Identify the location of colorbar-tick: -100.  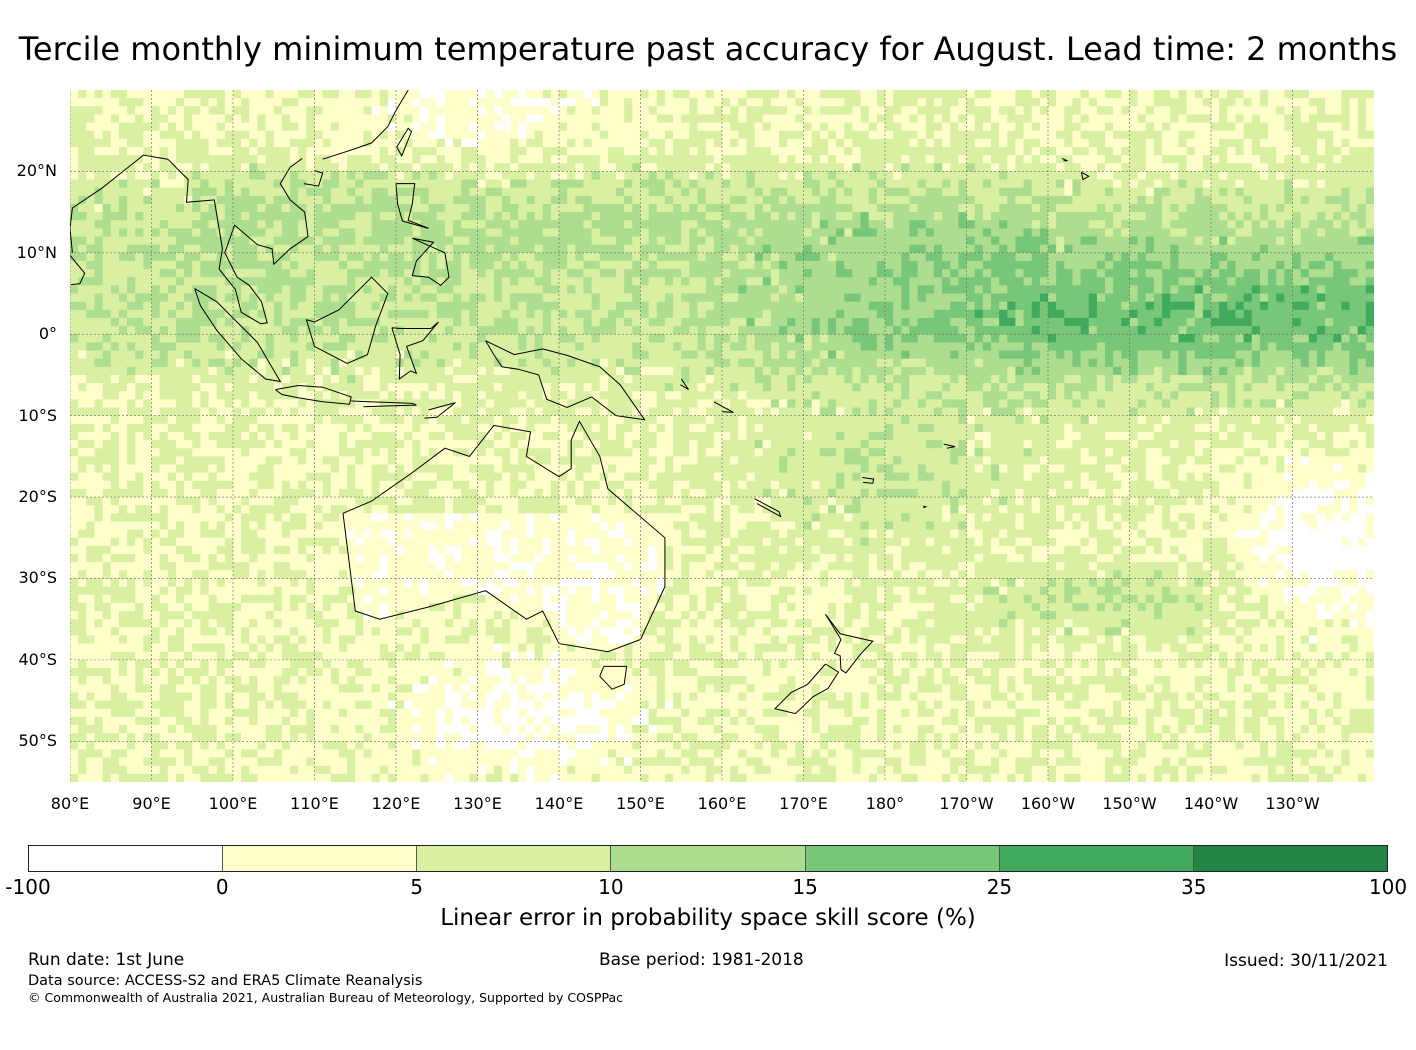
(28, 887).